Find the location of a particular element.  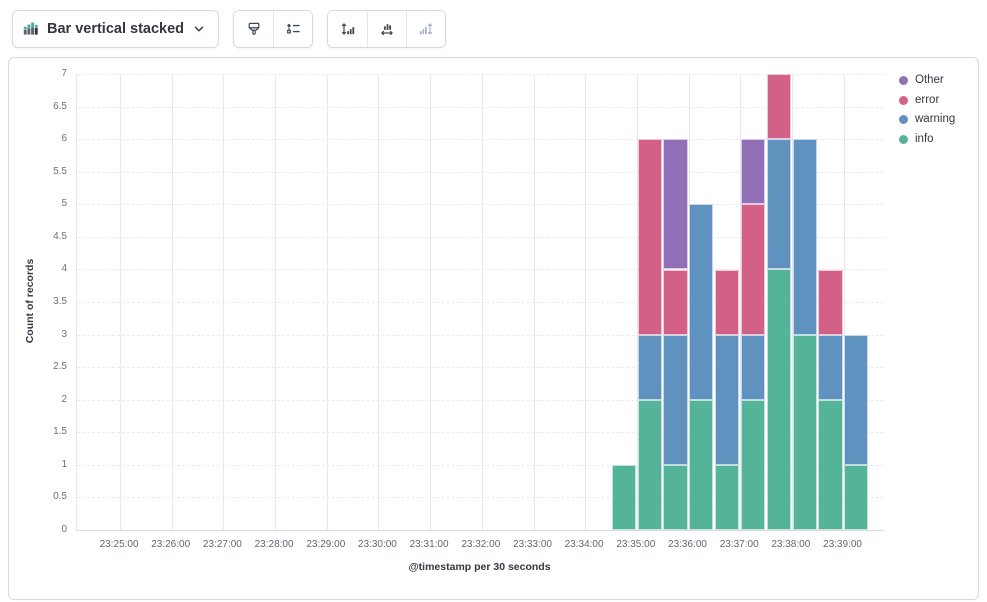

legend-item-info: info is located at coordinates (927, 140).